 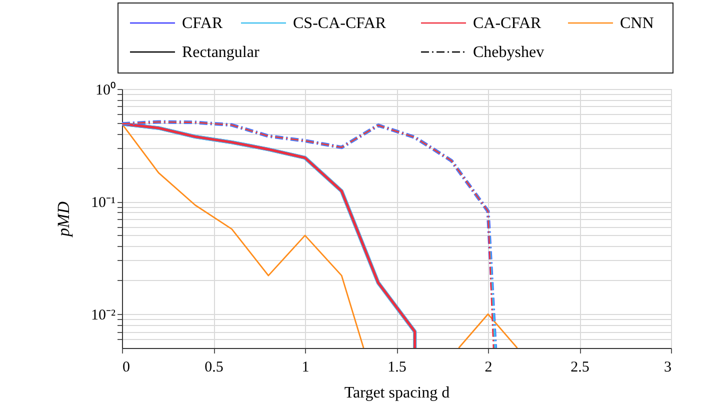 What do you see at coordinates (508, 52) in the screenshot?
I see `legend-label: Chebyshev` at bounding box center [508, 52].